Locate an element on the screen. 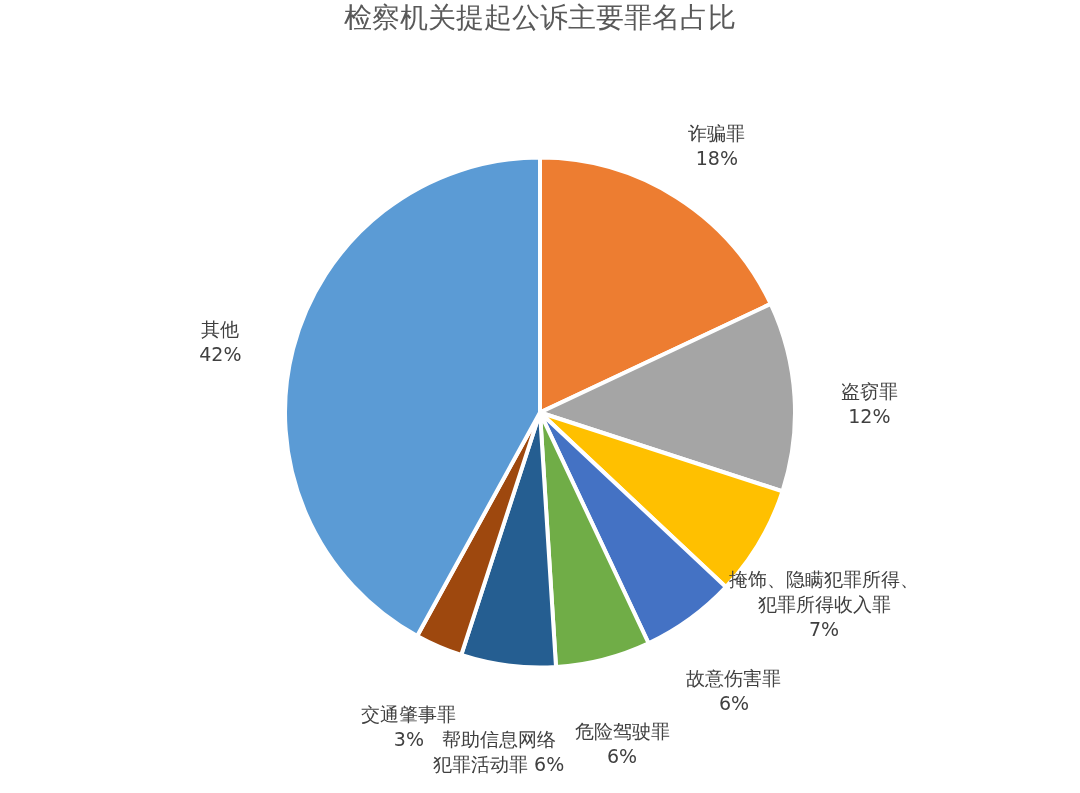 This screenshot has height=793, width=1080. data-label: 3% is located at coordinates (409, 739).